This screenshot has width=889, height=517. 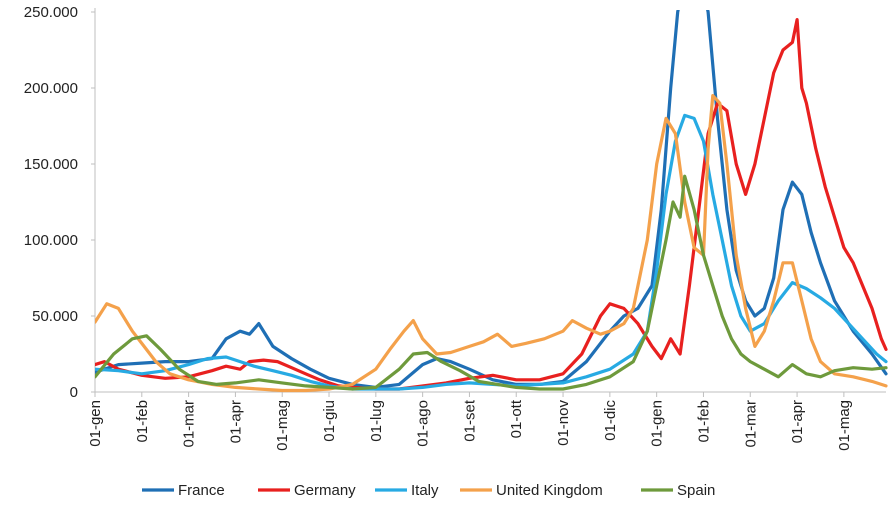 I want to click on legend-item-france: France, so click(x=183, y=490).